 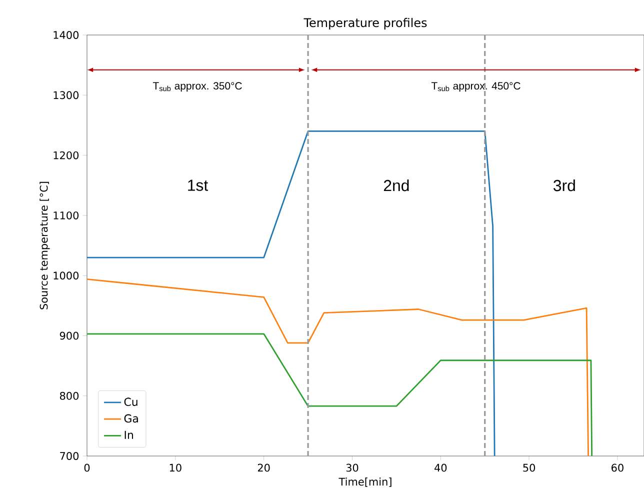 I want to click on x-tick-label: 20, so click(x=264, y=468).